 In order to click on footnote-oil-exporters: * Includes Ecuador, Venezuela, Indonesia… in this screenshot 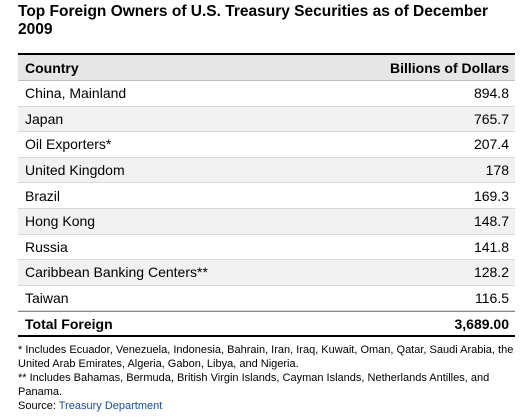, I will do `click(266, 357)`.